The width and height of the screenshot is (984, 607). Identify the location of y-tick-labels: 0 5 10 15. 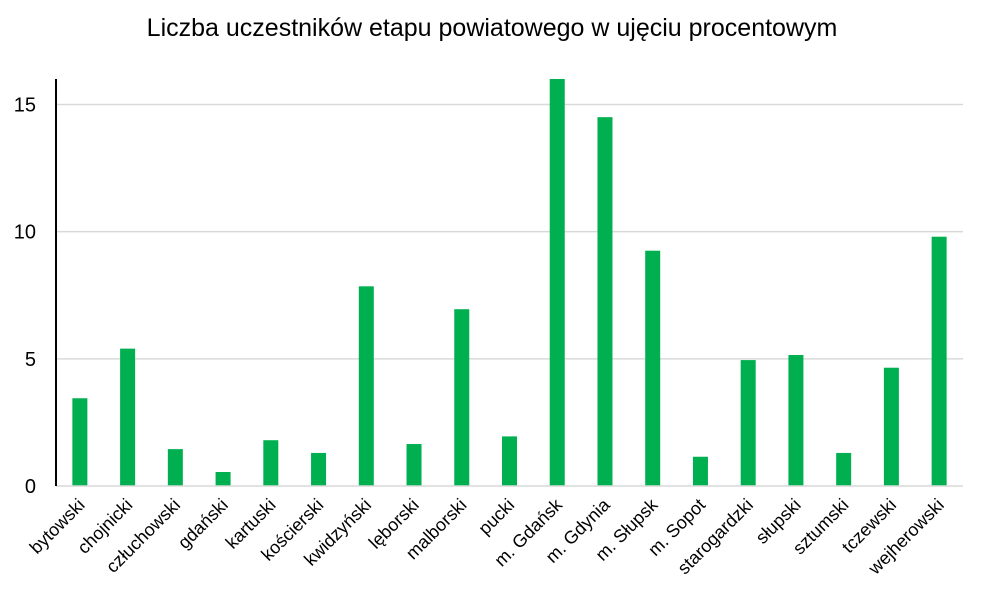
(25, 296).